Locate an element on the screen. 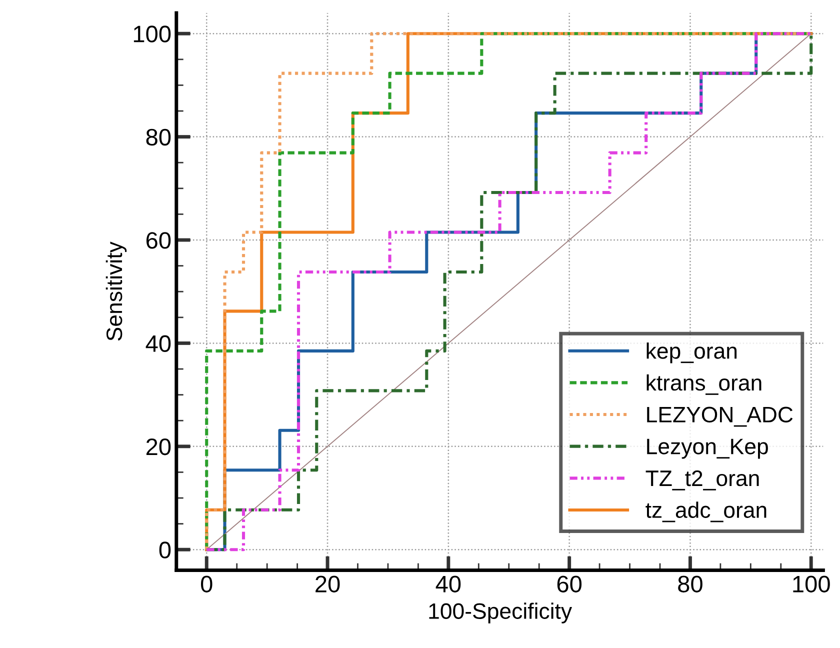 This screenshot has height=648, width=840. legend-label: ktrans_oran is located at coordinates (704, 384).